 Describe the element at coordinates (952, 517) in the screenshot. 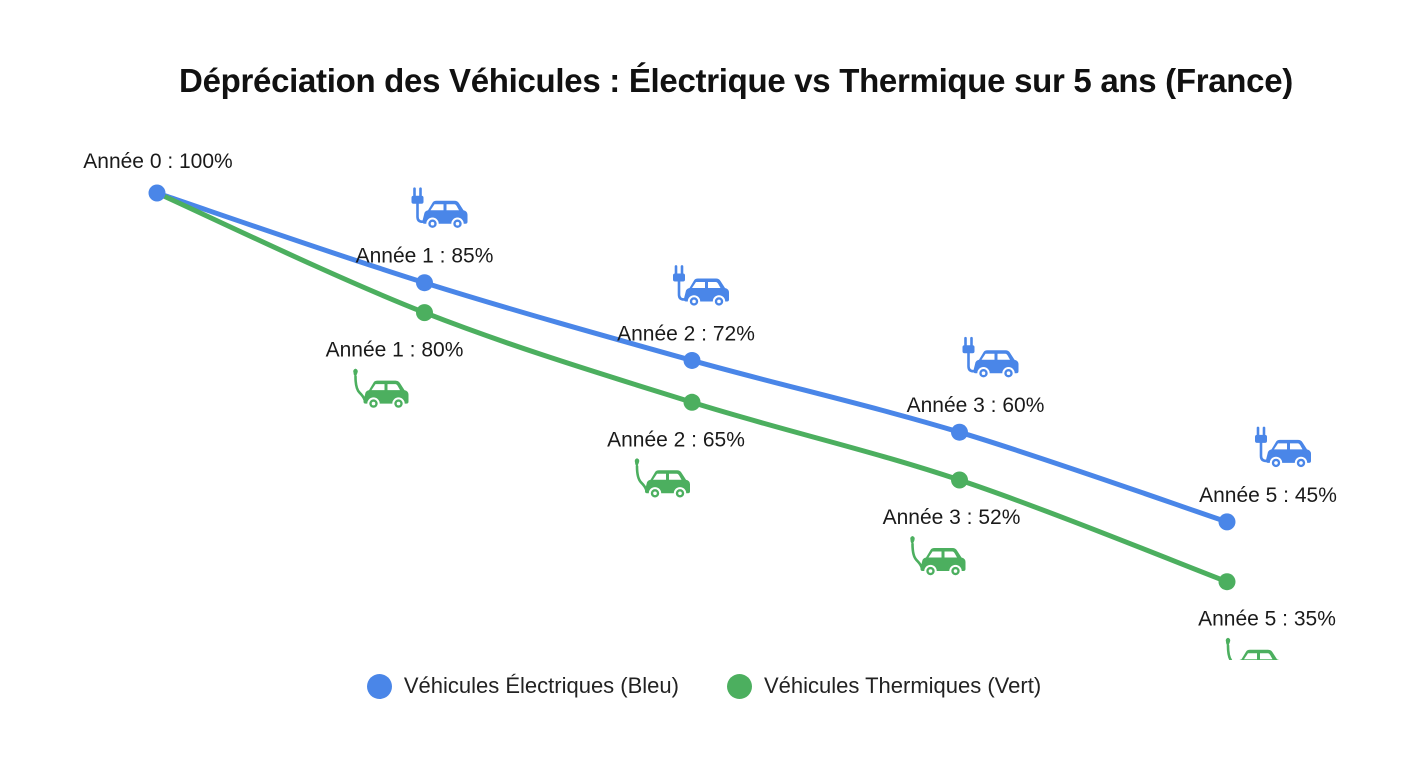

I see `label-thermal-year-3: Année 3 : 52%` at that location.